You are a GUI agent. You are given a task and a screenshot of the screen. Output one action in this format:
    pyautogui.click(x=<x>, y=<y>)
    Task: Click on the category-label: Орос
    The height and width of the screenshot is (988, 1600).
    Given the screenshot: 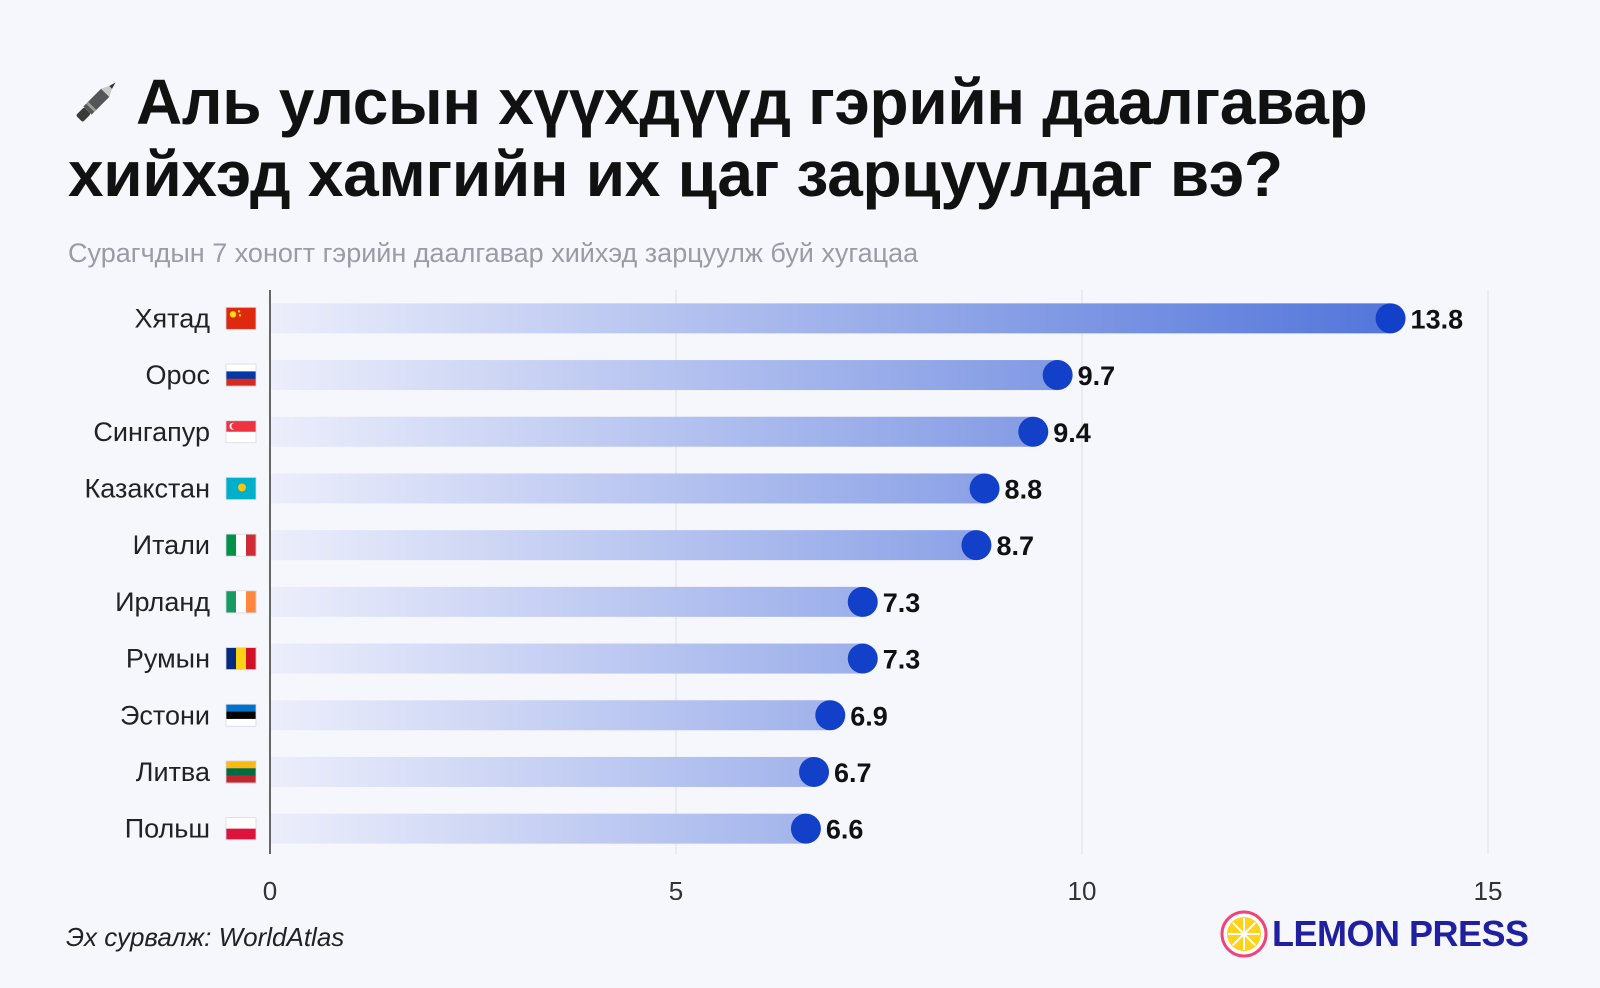 What is the action you would take?
    pyautogui.click(x=177, y=375)
    